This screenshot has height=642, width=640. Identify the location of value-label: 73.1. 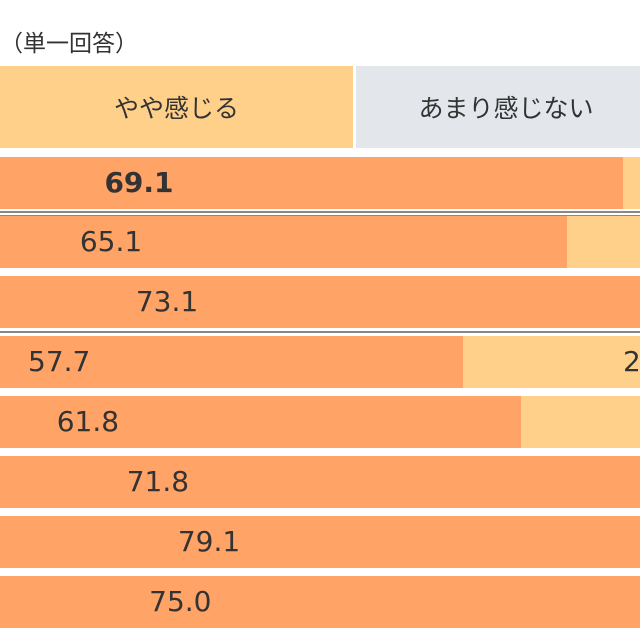
(167, 301).